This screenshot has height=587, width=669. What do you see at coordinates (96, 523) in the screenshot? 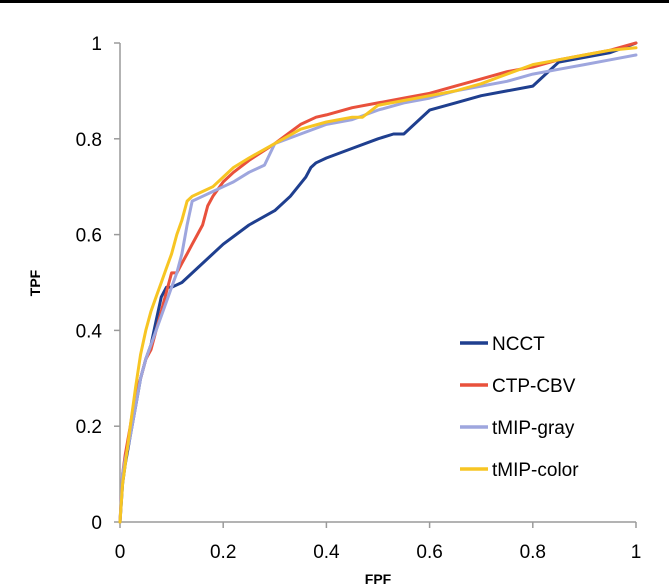
I see `y-tick-label: 0` at bounding box center [96, 523].